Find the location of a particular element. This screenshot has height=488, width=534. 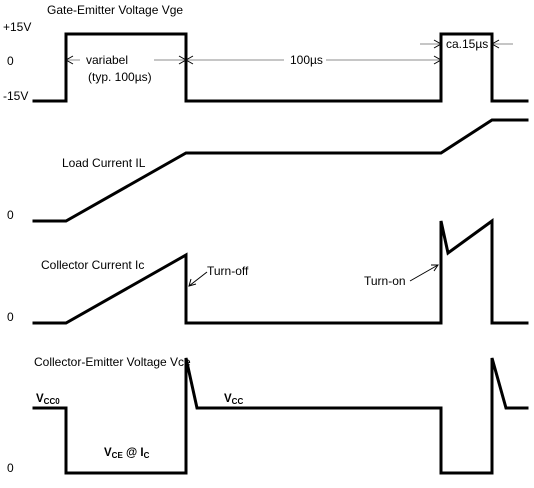

vce-at-ic-label: VCE @ IC is located at coordinates (127, 453).